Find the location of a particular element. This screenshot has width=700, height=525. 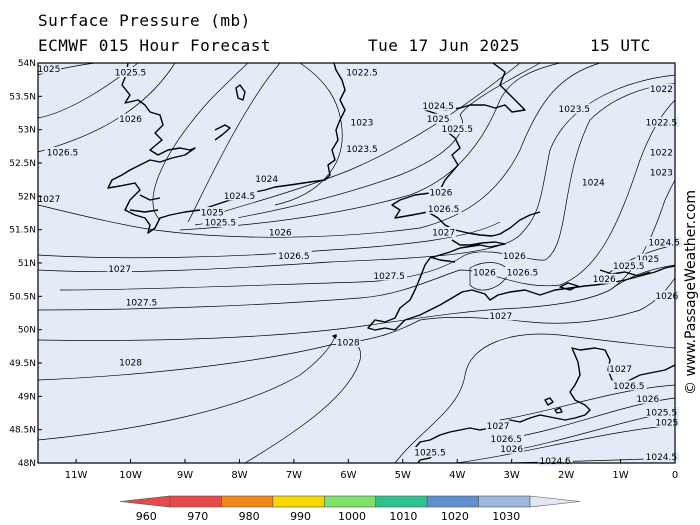

lon-label: 7W is located at coordinates (294, 475).